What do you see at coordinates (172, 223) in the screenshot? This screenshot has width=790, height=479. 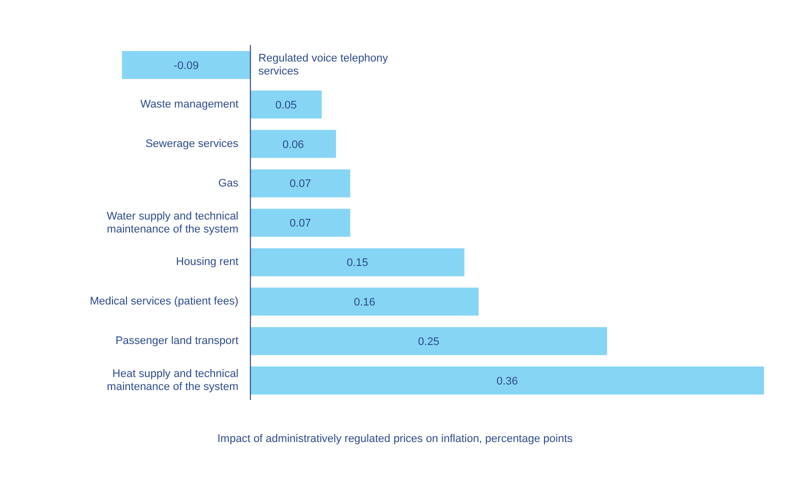 I see `y-tick-label: Water supply and technical maintenance of the system` at bounding box center [172, 223].